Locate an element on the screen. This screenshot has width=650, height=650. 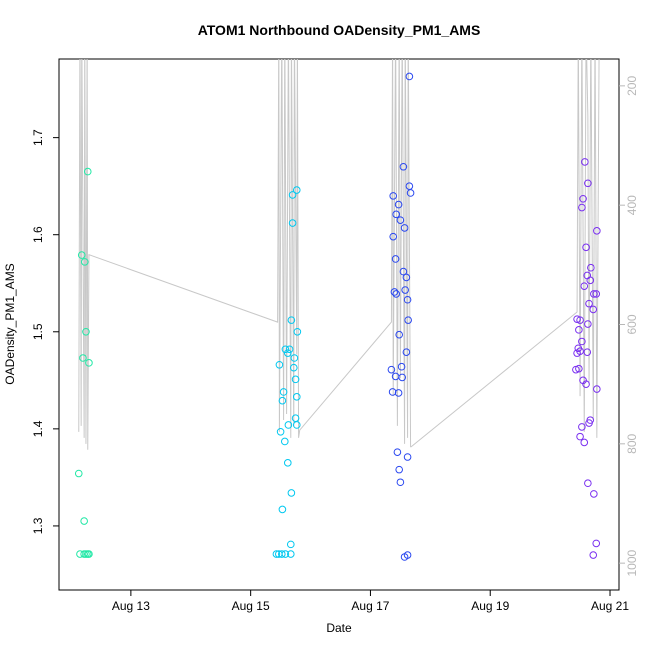
x-axis-label: Date is located at coordinates (339, 628).